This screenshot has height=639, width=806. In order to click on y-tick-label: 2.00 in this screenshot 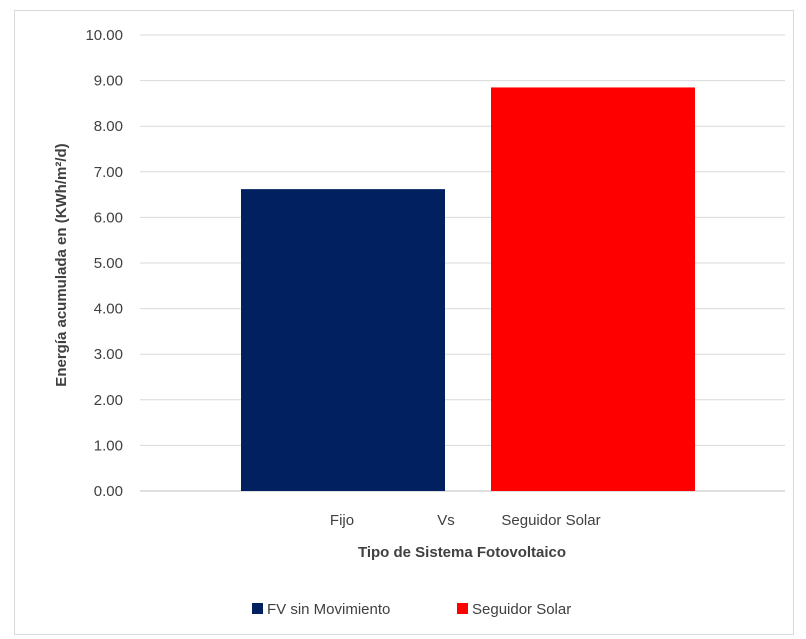, I will do `click(108, 400)`.